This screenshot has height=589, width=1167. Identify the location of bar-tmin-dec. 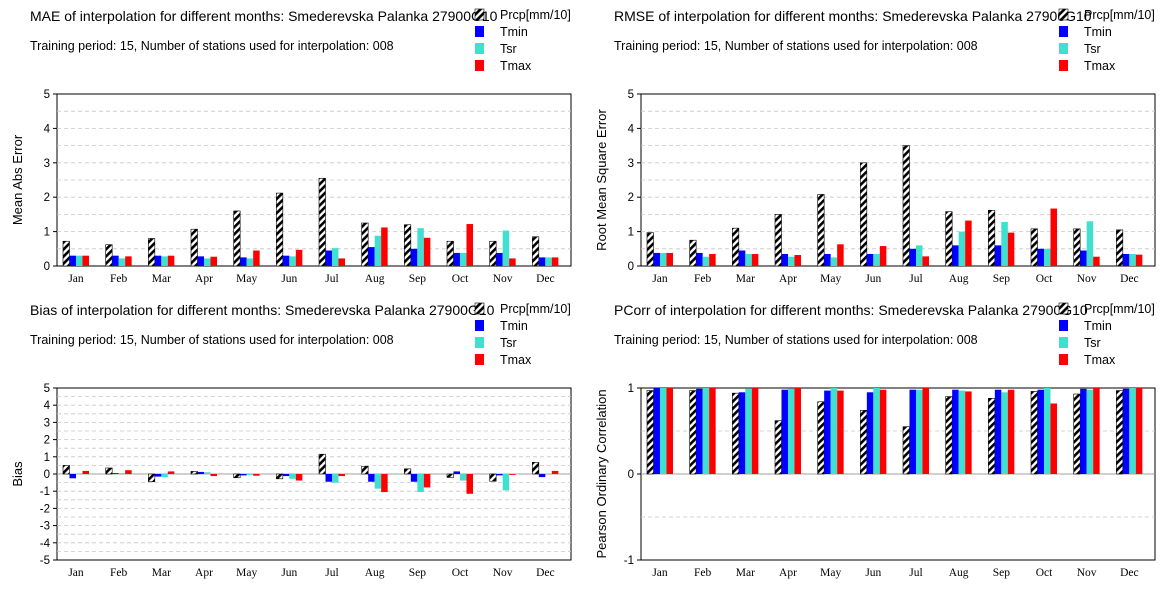
(542, 476).